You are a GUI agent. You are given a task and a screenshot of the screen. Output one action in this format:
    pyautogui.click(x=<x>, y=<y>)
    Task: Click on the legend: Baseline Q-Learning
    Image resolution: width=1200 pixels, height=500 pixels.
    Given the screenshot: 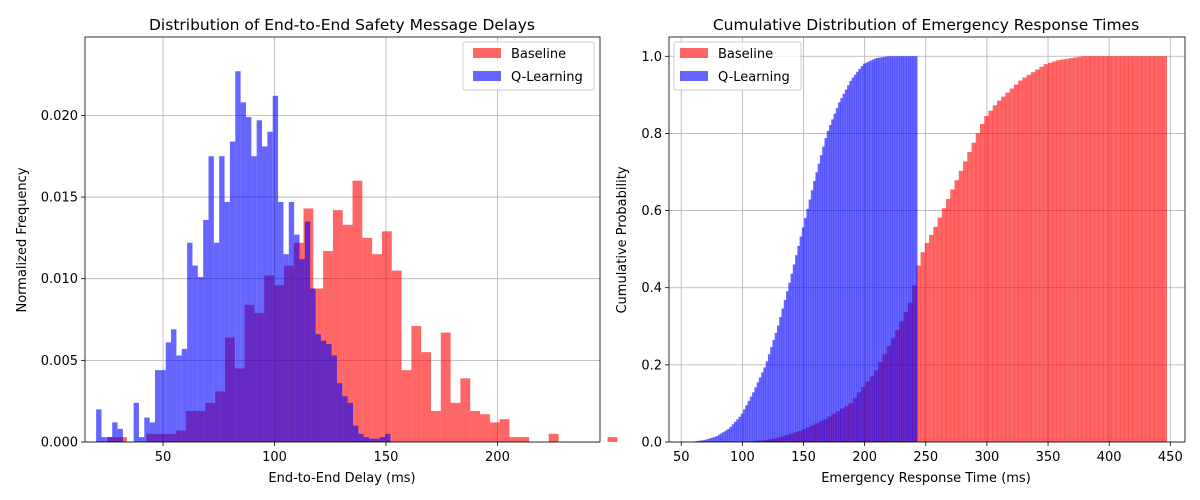 What is the action you would take?
    pyautogui.click(x=737, y=66)
    